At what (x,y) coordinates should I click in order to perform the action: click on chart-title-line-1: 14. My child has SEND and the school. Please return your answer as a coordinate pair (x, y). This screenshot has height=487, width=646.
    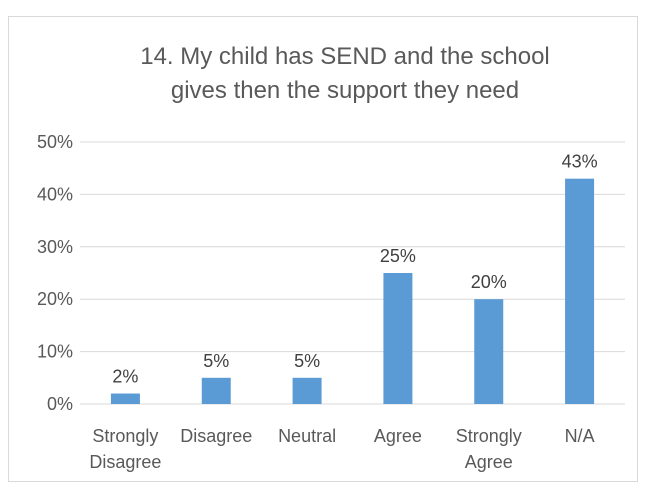
    Looking at the image, I should click on (345, 56).